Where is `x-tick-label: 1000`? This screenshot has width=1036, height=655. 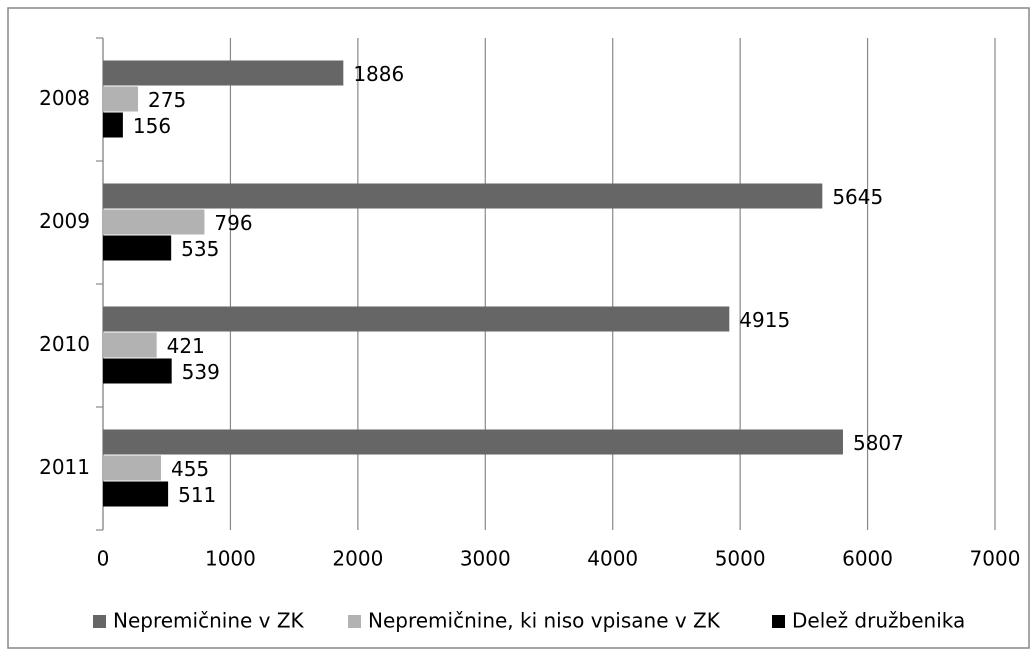
x-tick-label: 1000 is located at coordinates (230, 559).